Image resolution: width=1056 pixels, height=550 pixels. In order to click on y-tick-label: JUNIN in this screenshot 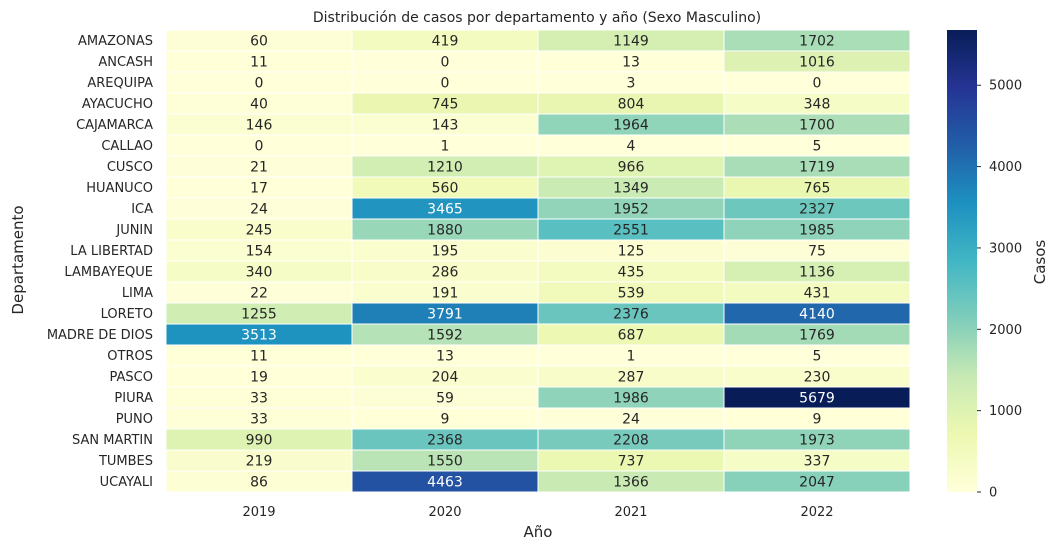, I will do `click(134, 230)`.